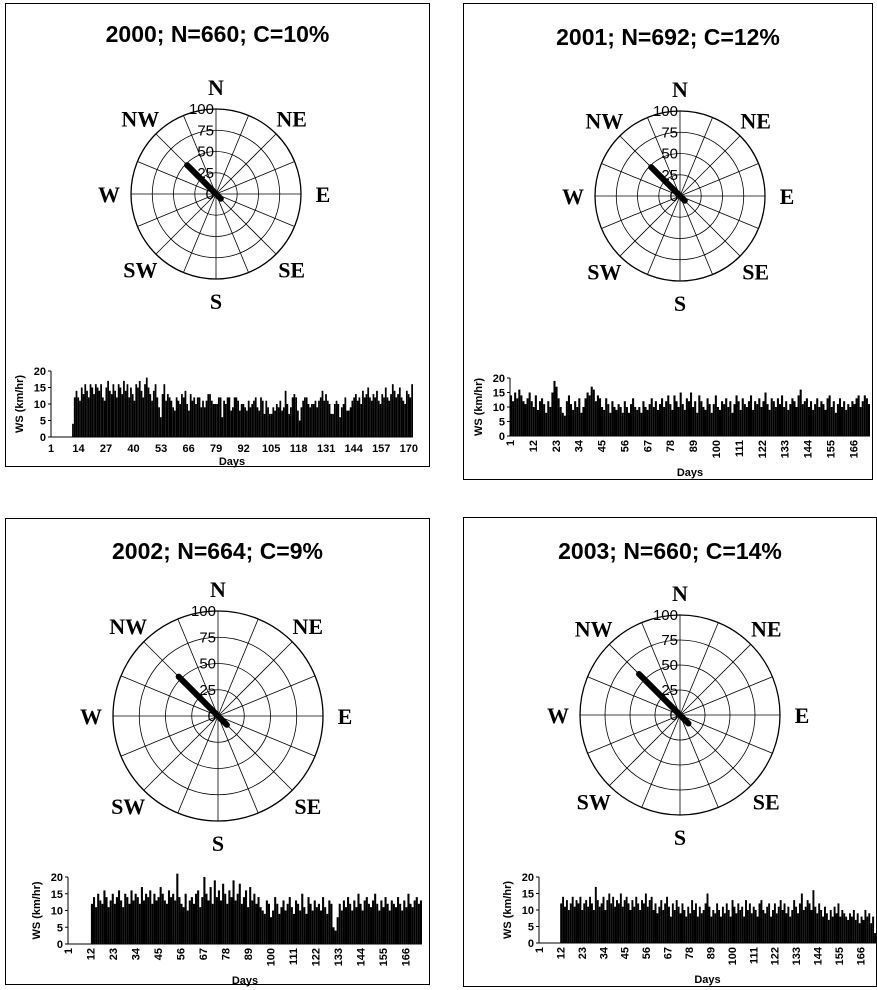  What do you see at coordinates (133, 449) in the screenshot?
I see `bar-x-tick-label: 40` at bounding box center [133, 449].